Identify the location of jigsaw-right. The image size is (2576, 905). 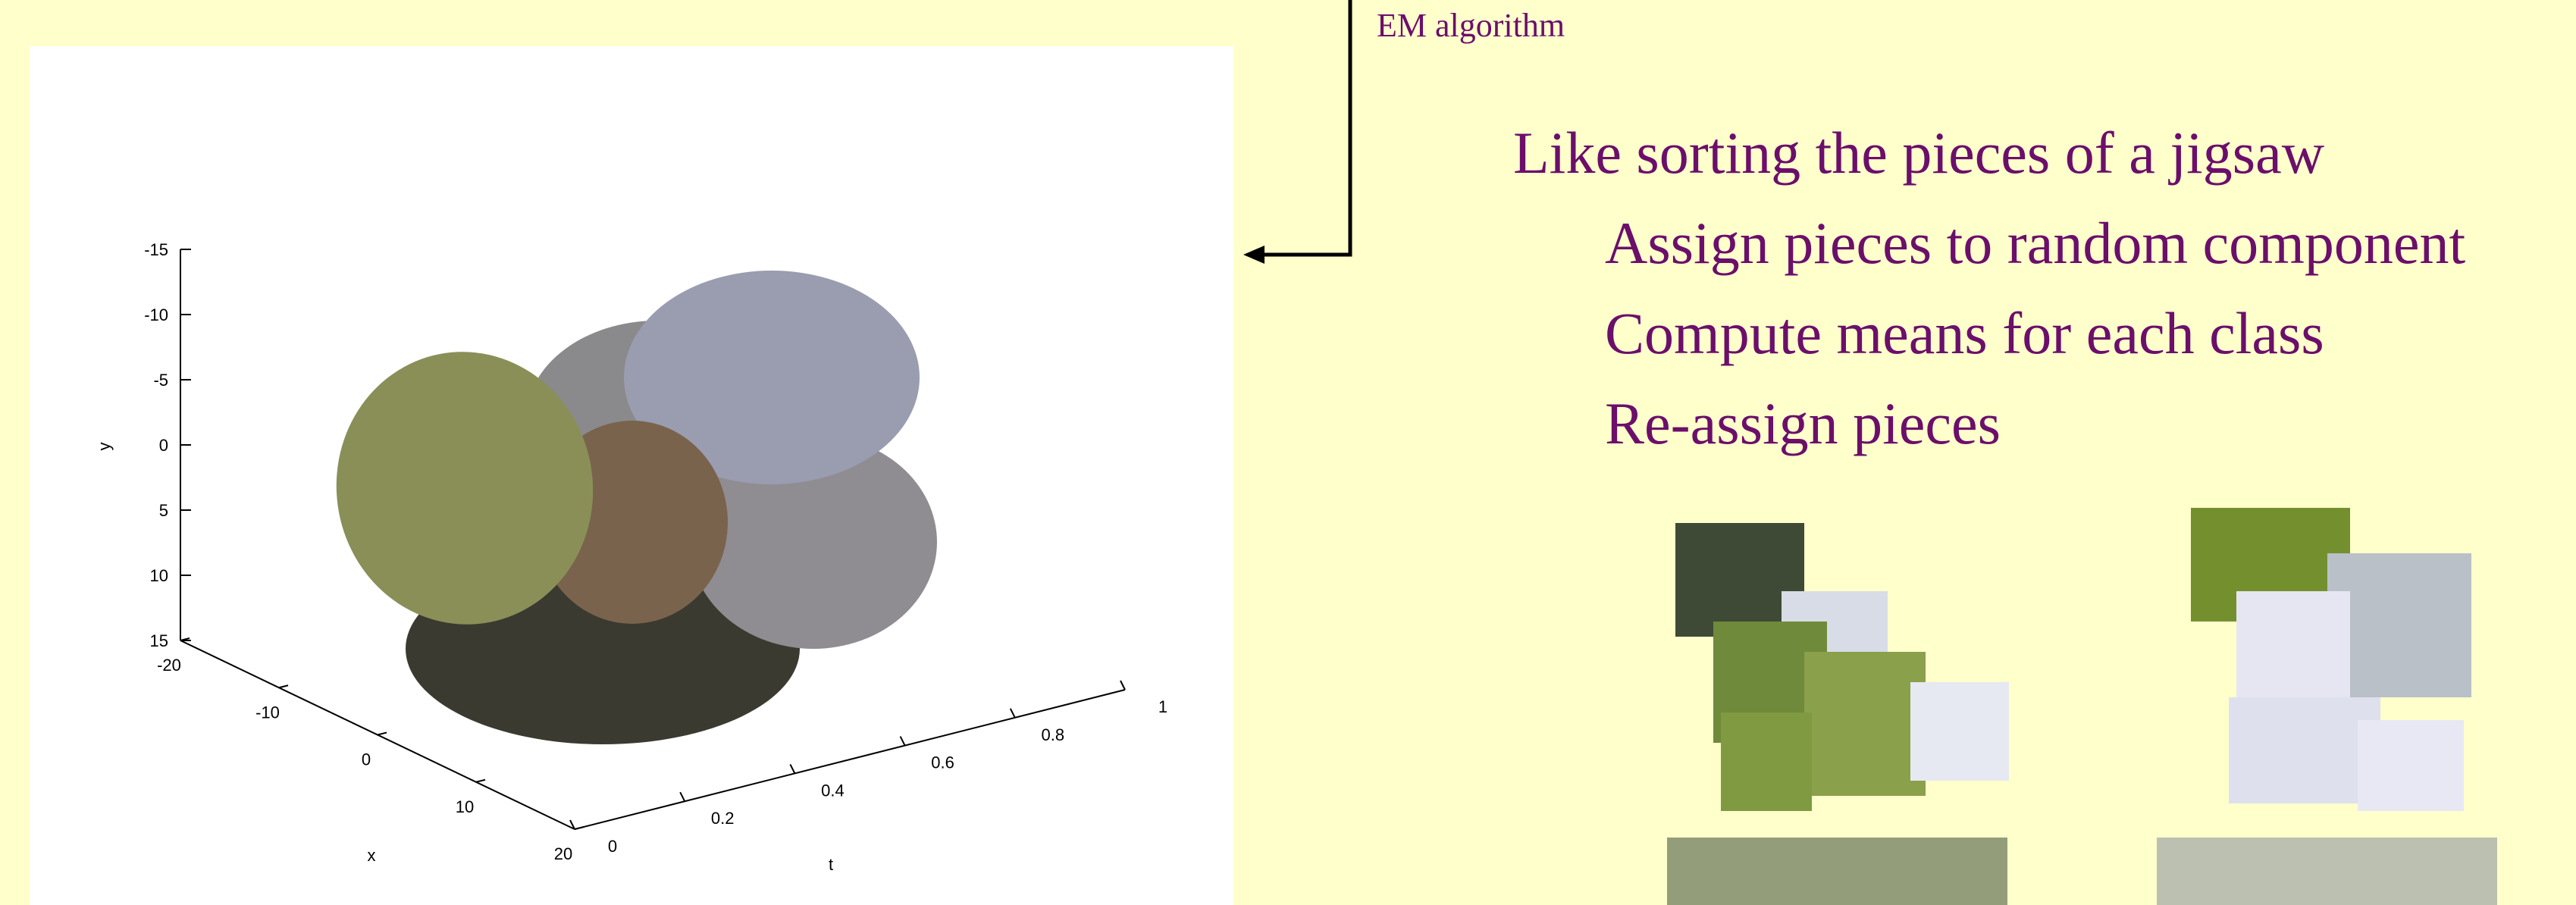
(2331, 660).